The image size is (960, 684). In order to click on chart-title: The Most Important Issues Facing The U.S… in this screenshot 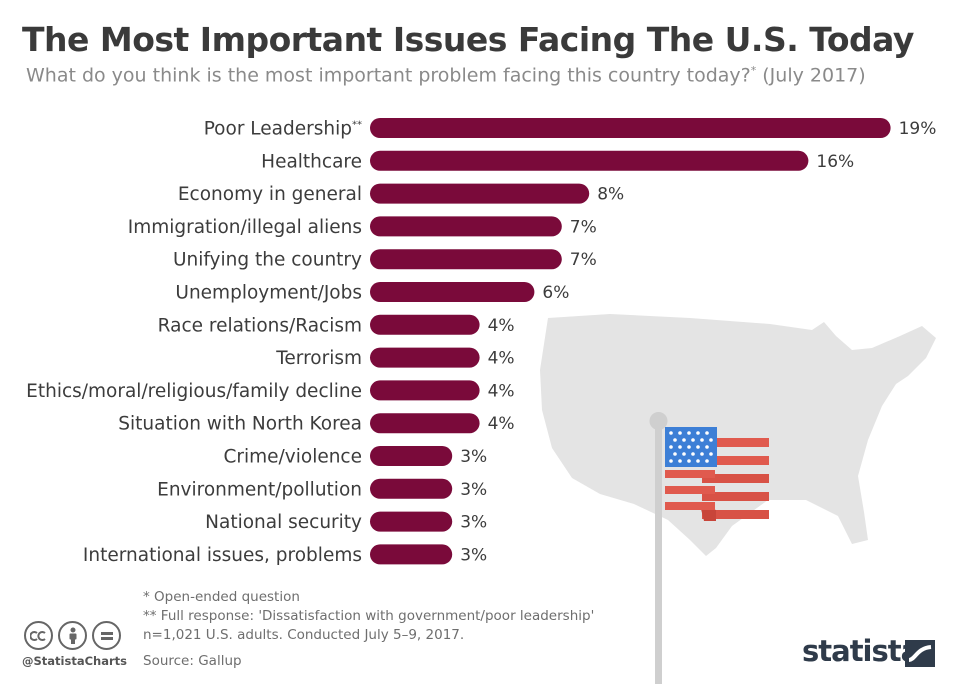, I will do `click(468, 39)`.